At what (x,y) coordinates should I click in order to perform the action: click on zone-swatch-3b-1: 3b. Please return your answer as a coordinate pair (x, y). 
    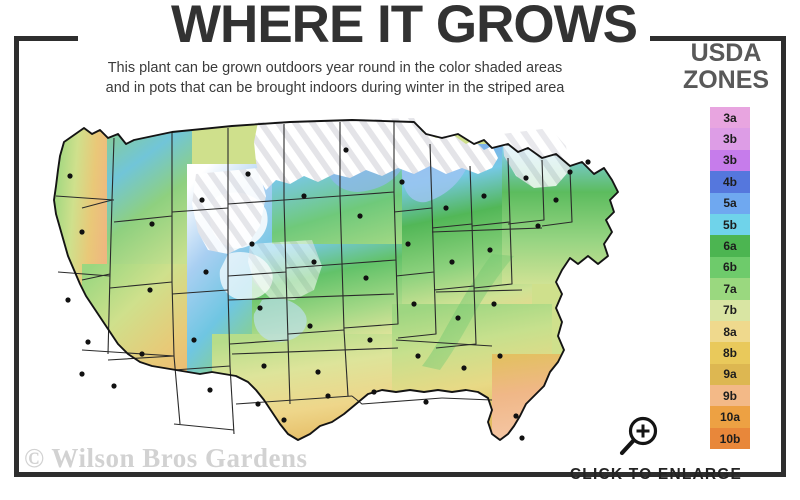
    Looking at the image, I should click on (730, 139).